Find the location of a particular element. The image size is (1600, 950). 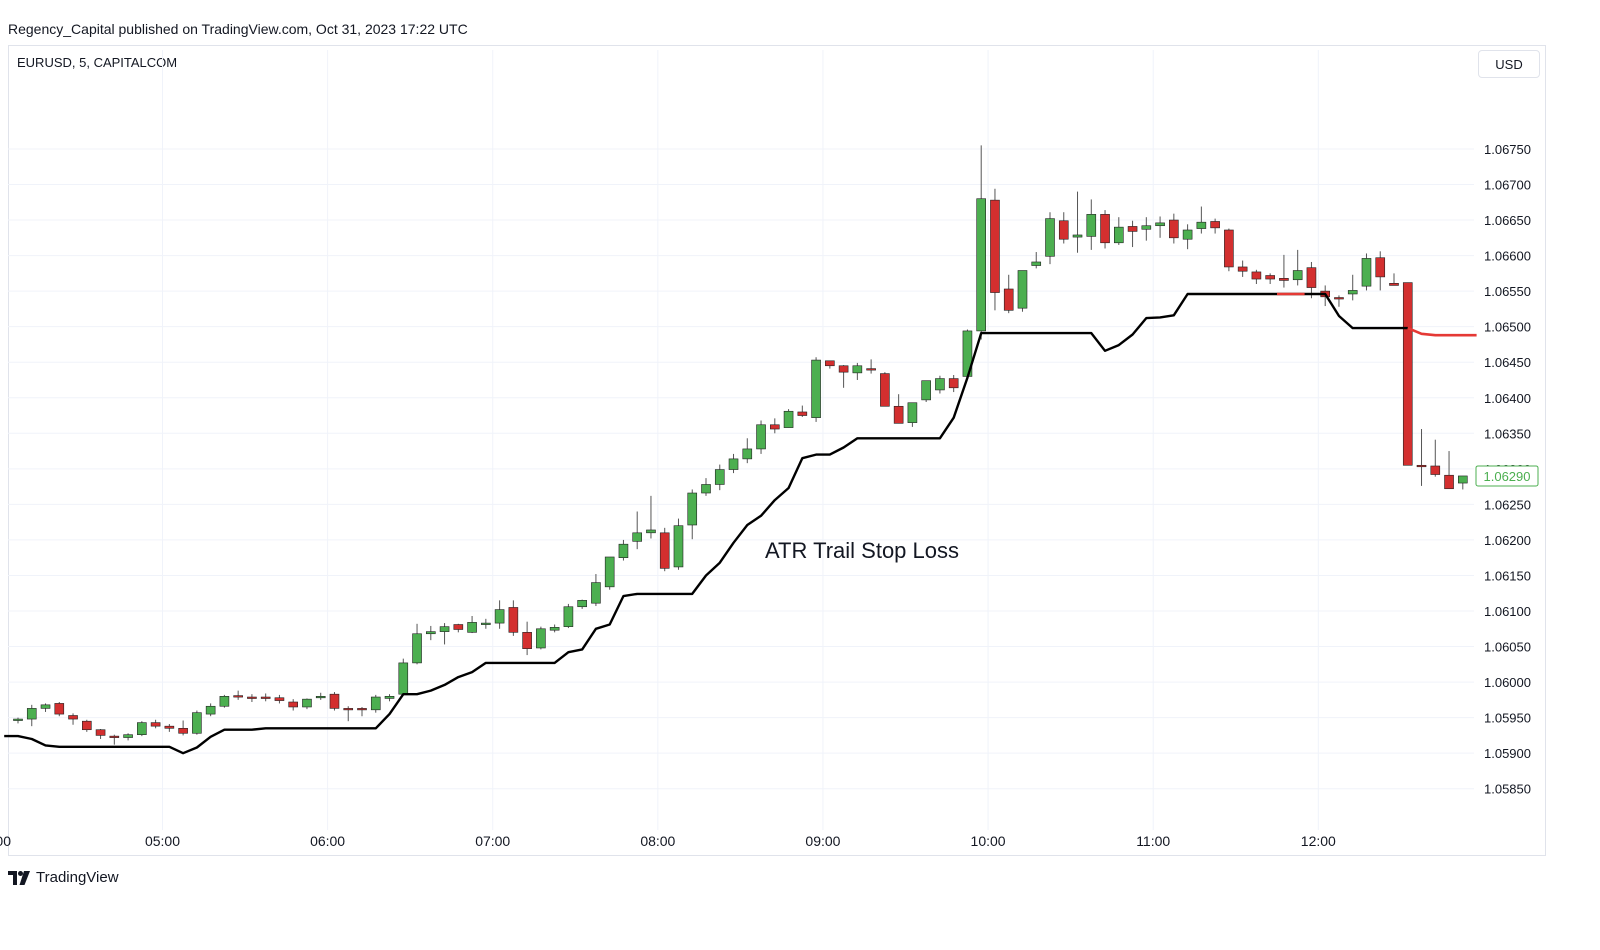

tradingview-brand: TradingView is located at coordinates (77, 877).